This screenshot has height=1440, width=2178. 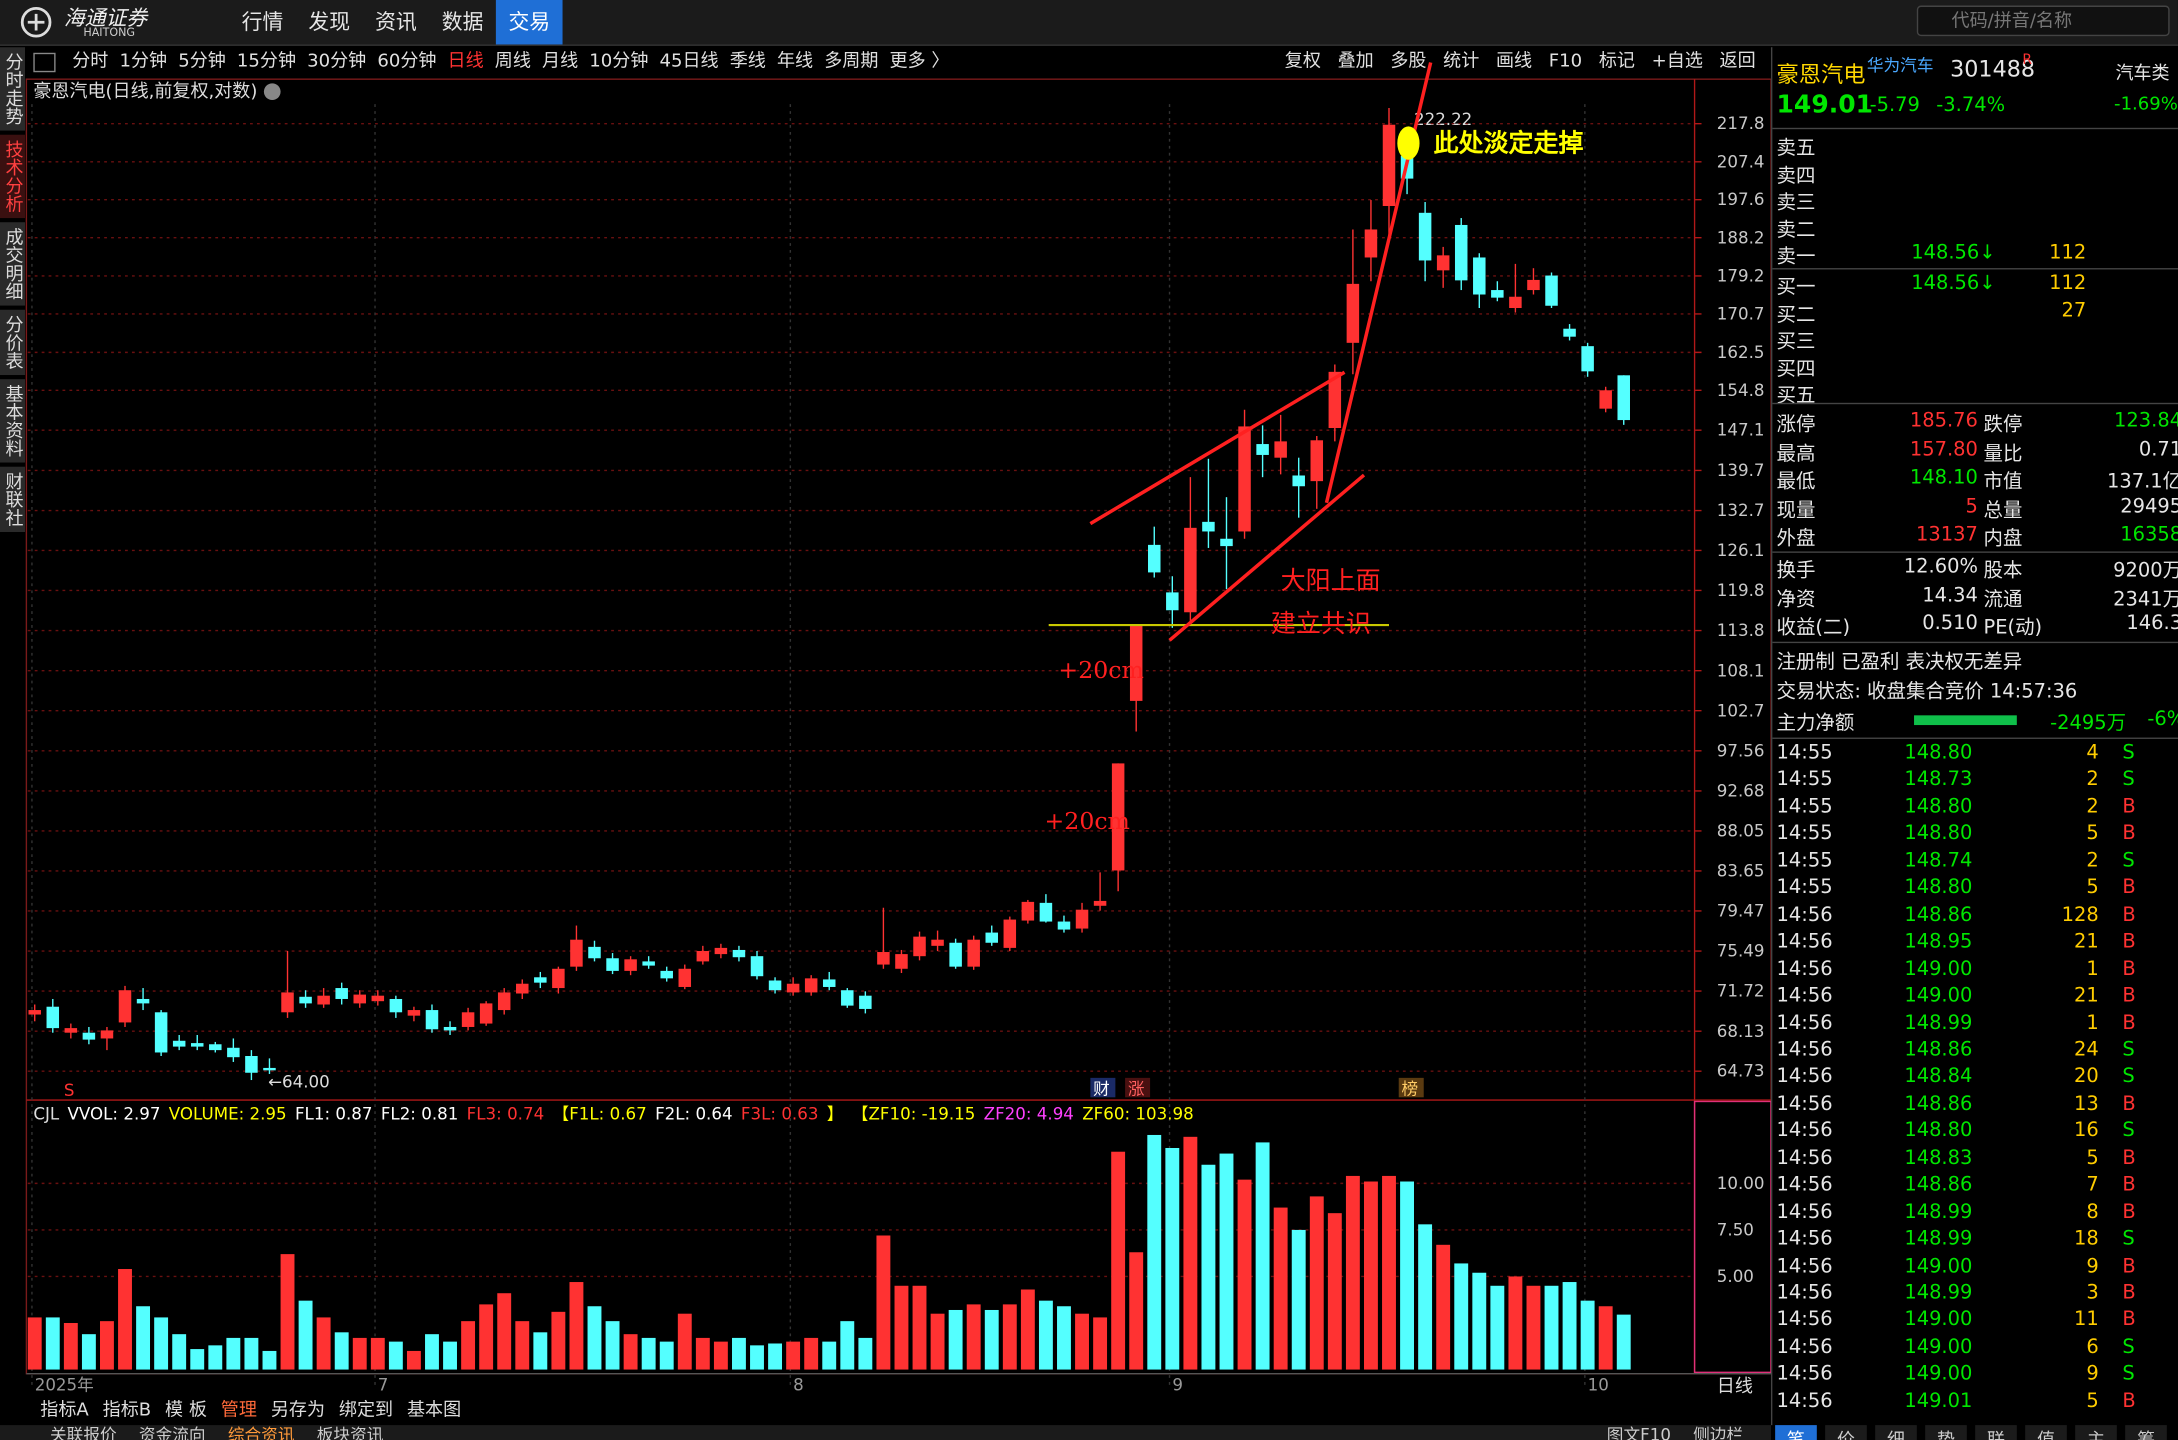 I want to click on book-label: 买二, so click(x=1796, y=314).